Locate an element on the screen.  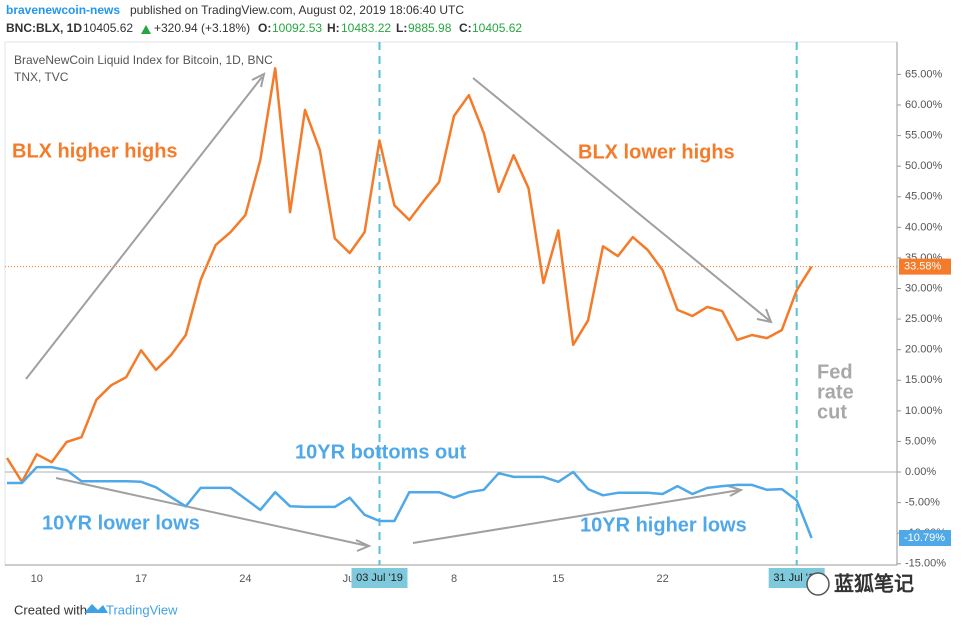
x-tick-label: 15 is located at coordinates (558, 579).